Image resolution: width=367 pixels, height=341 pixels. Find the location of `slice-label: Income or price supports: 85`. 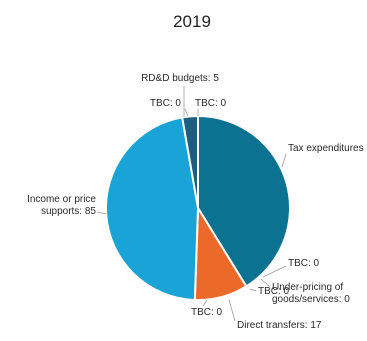

slice-label: Income or price supports: 85 is located at coordinates (61, 205).